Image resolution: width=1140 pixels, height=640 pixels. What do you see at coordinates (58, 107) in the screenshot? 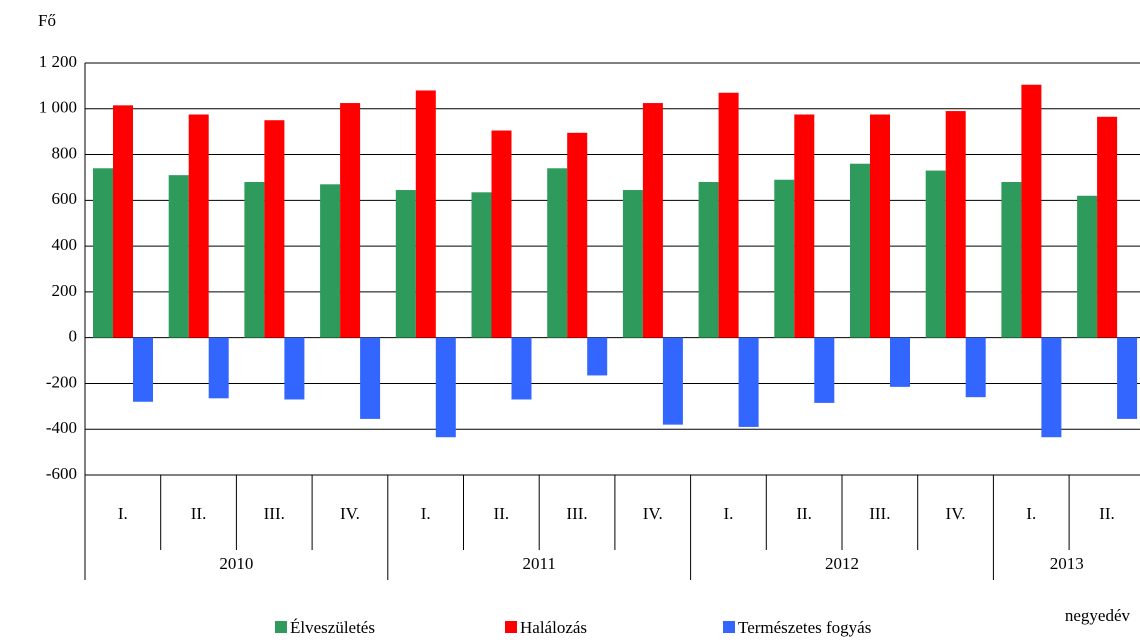
I see `y-tick-label: 1 000` at bounding box center [58, 107].